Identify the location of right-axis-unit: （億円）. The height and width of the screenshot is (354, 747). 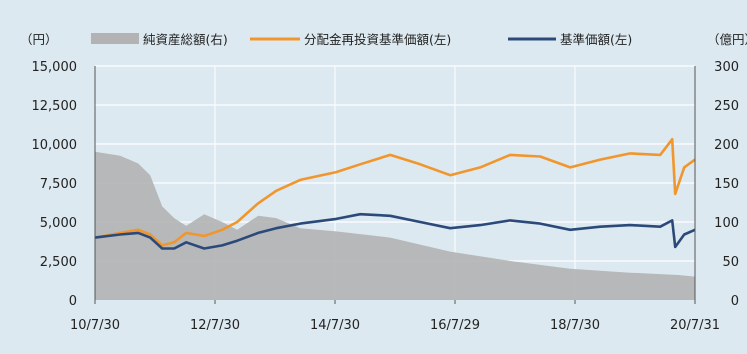
(727, 39).